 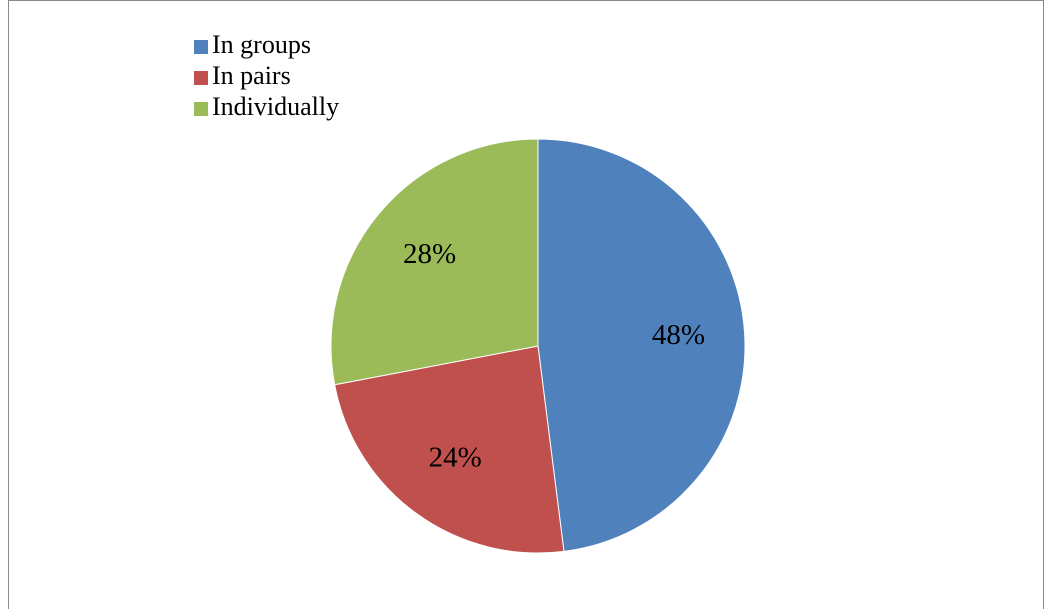 I want to click on data-label-in-pairs: 24%, so click(x=455, y=458).